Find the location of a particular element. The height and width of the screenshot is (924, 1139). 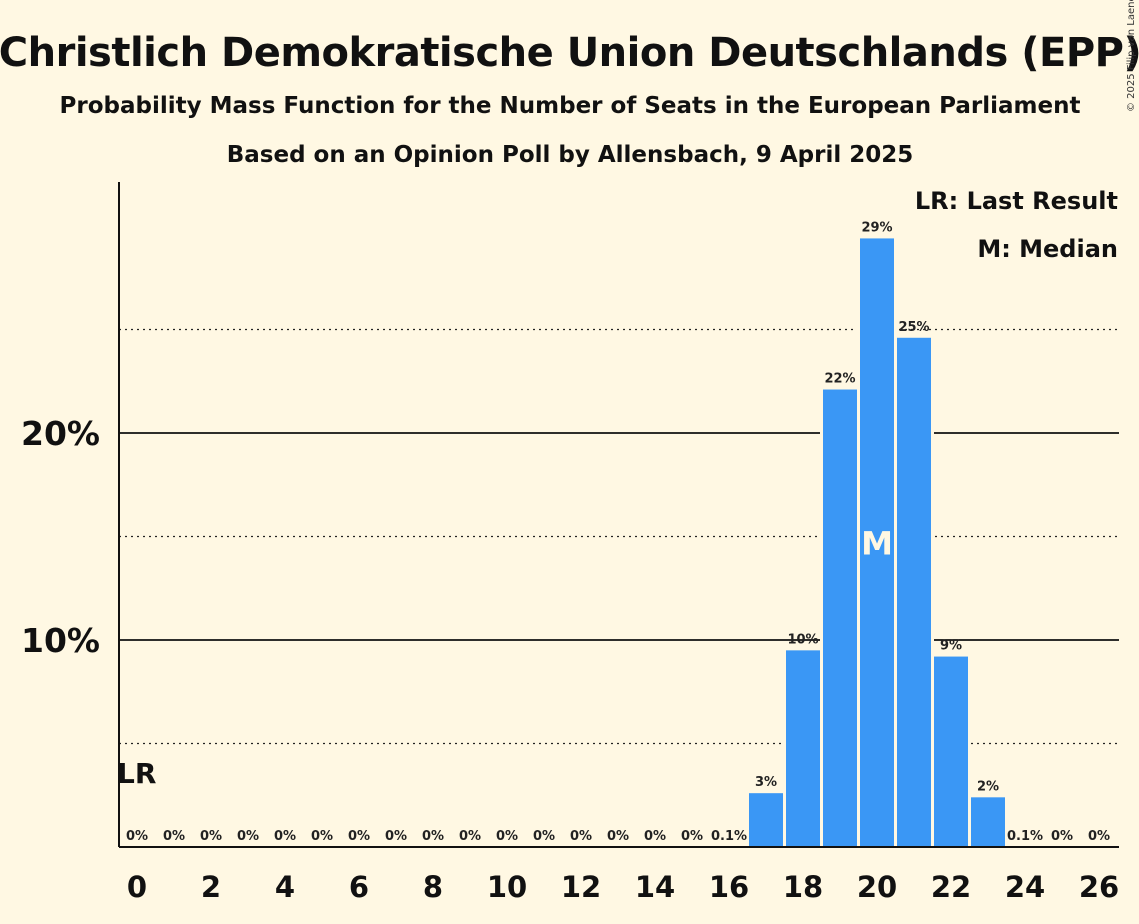

bar-label-seat-3: 0% is located at coordinates (248, 836).